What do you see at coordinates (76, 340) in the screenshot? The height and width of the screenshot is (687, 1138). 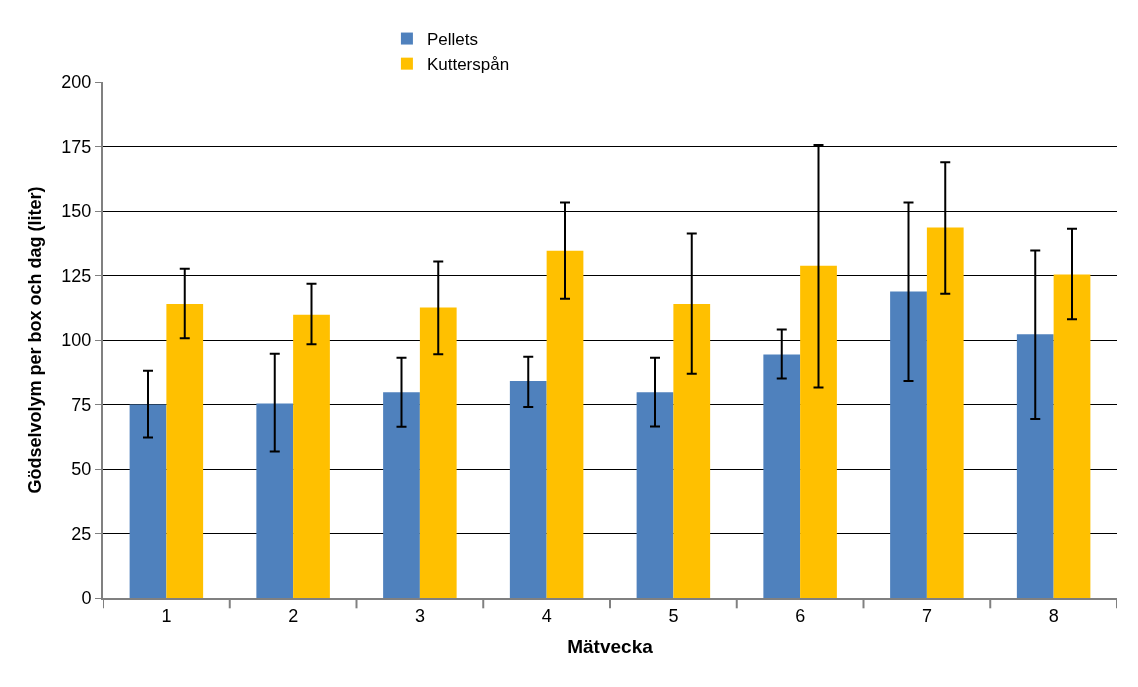 I see `y-tick-label: 100` at bounding box center [76, 340].